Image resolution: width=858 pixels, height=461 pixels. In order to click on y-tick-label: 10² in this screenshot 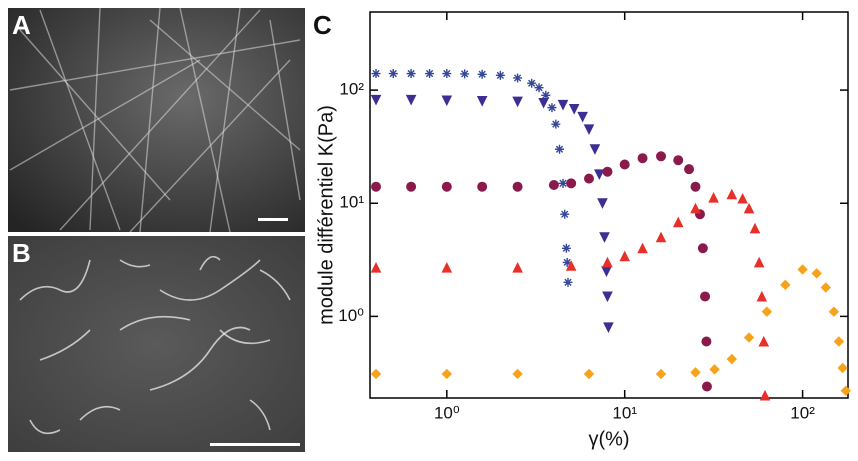, I will do `click(351, 89)`.